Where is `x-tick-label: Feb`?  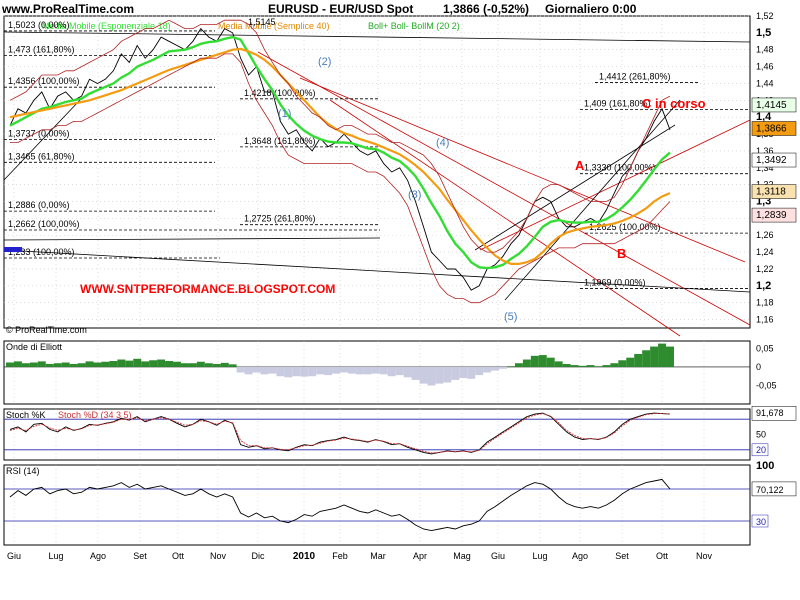 x-tick-label: Feb is located at coordinates (340, 556).